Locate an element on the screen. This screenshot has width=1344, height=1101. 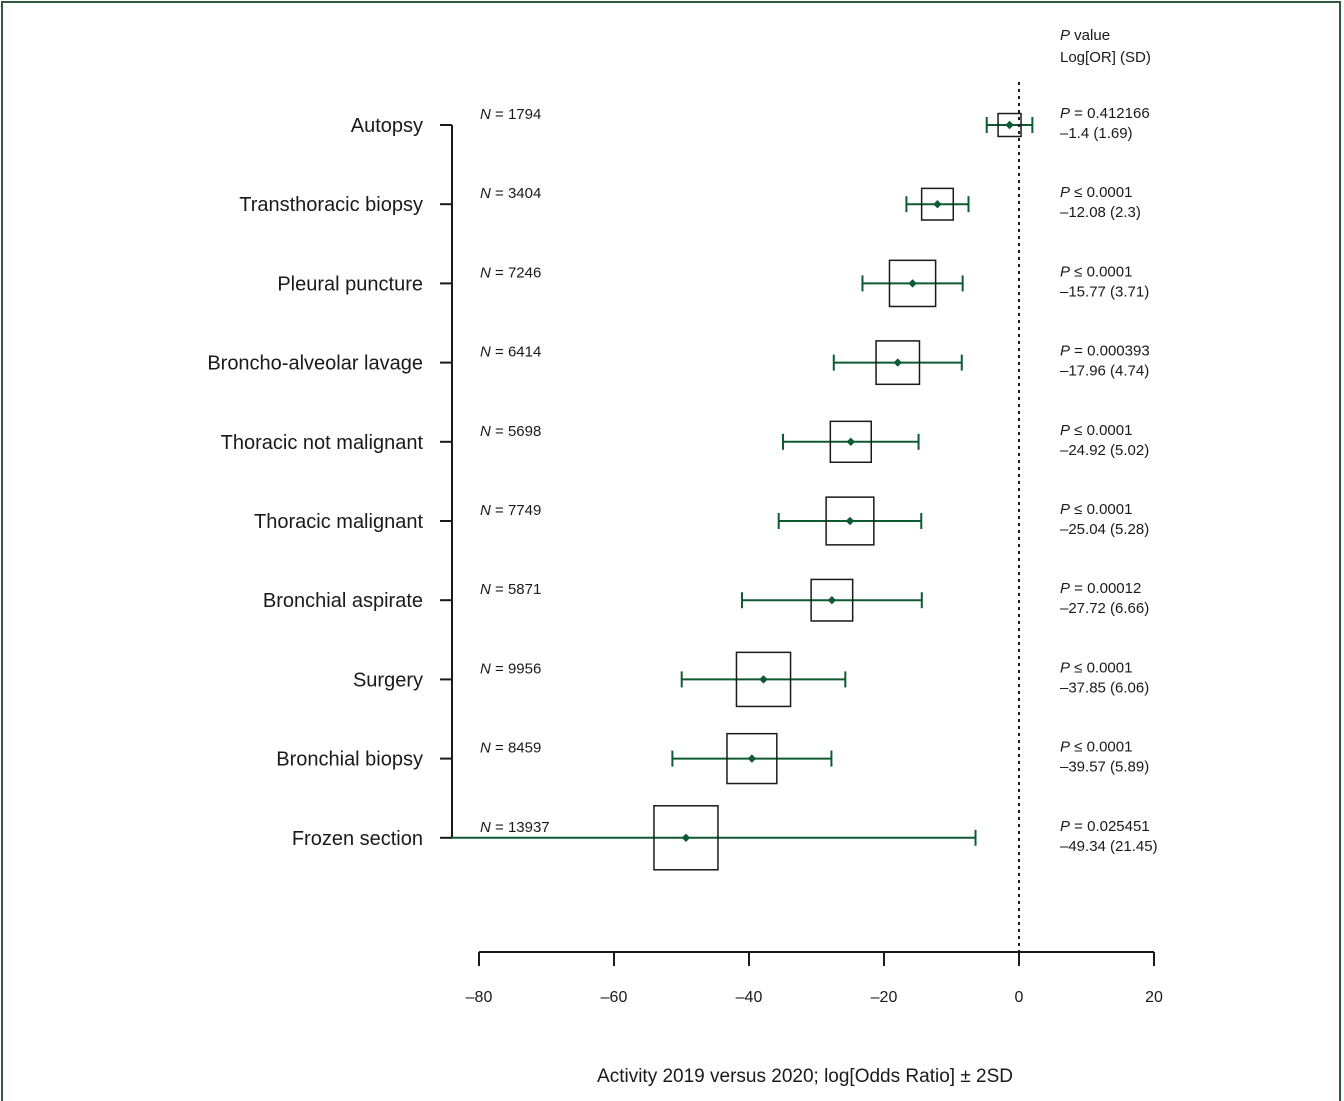
log-or-text: –25.04 (5.28) is located at coordinates (1104, 529).